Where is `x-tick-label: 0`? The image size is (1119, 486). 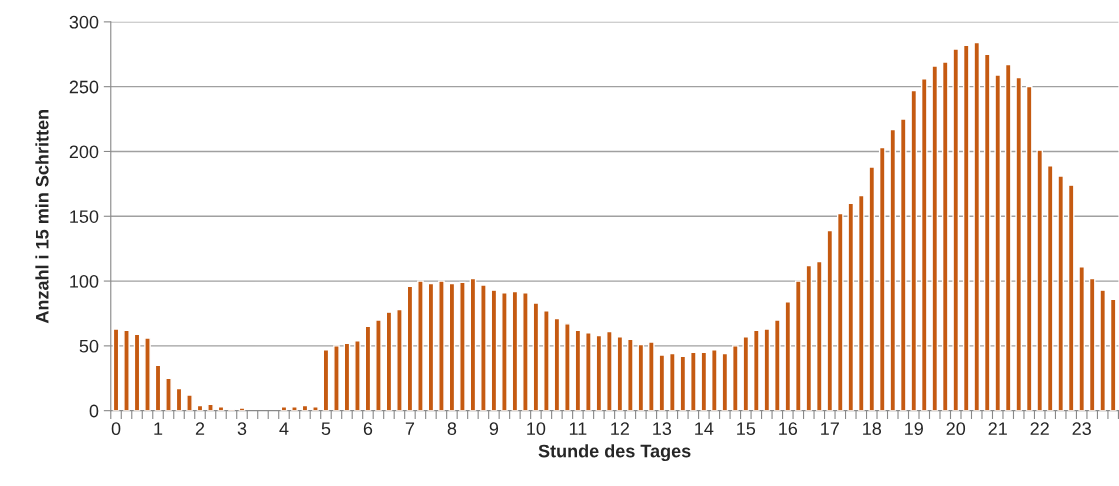
x-tick-label: 0 is located at coordinates (116, 429).